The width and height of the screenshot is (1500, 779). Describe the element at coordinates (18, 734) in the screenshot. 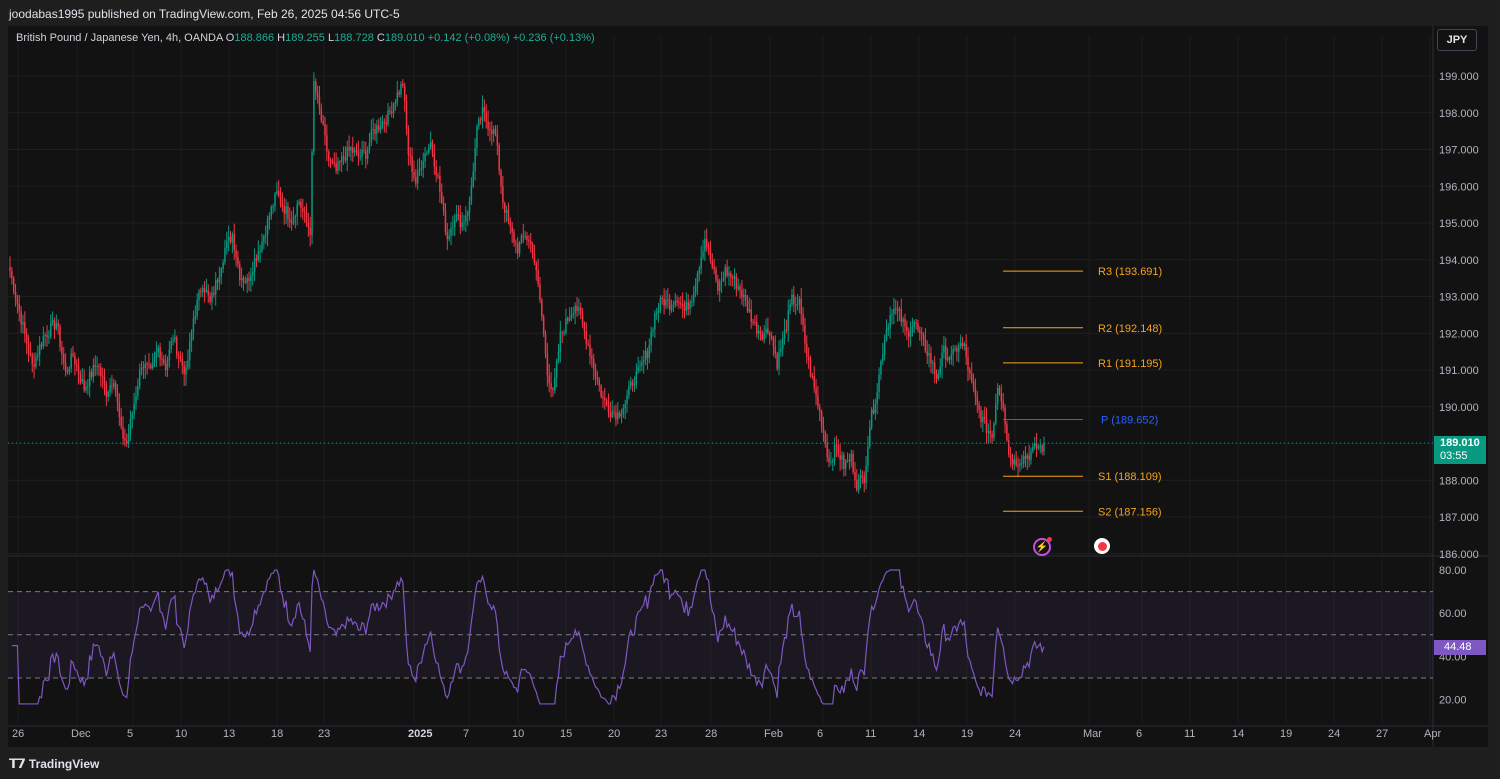

I see `time-tick-label: 26` at that location.